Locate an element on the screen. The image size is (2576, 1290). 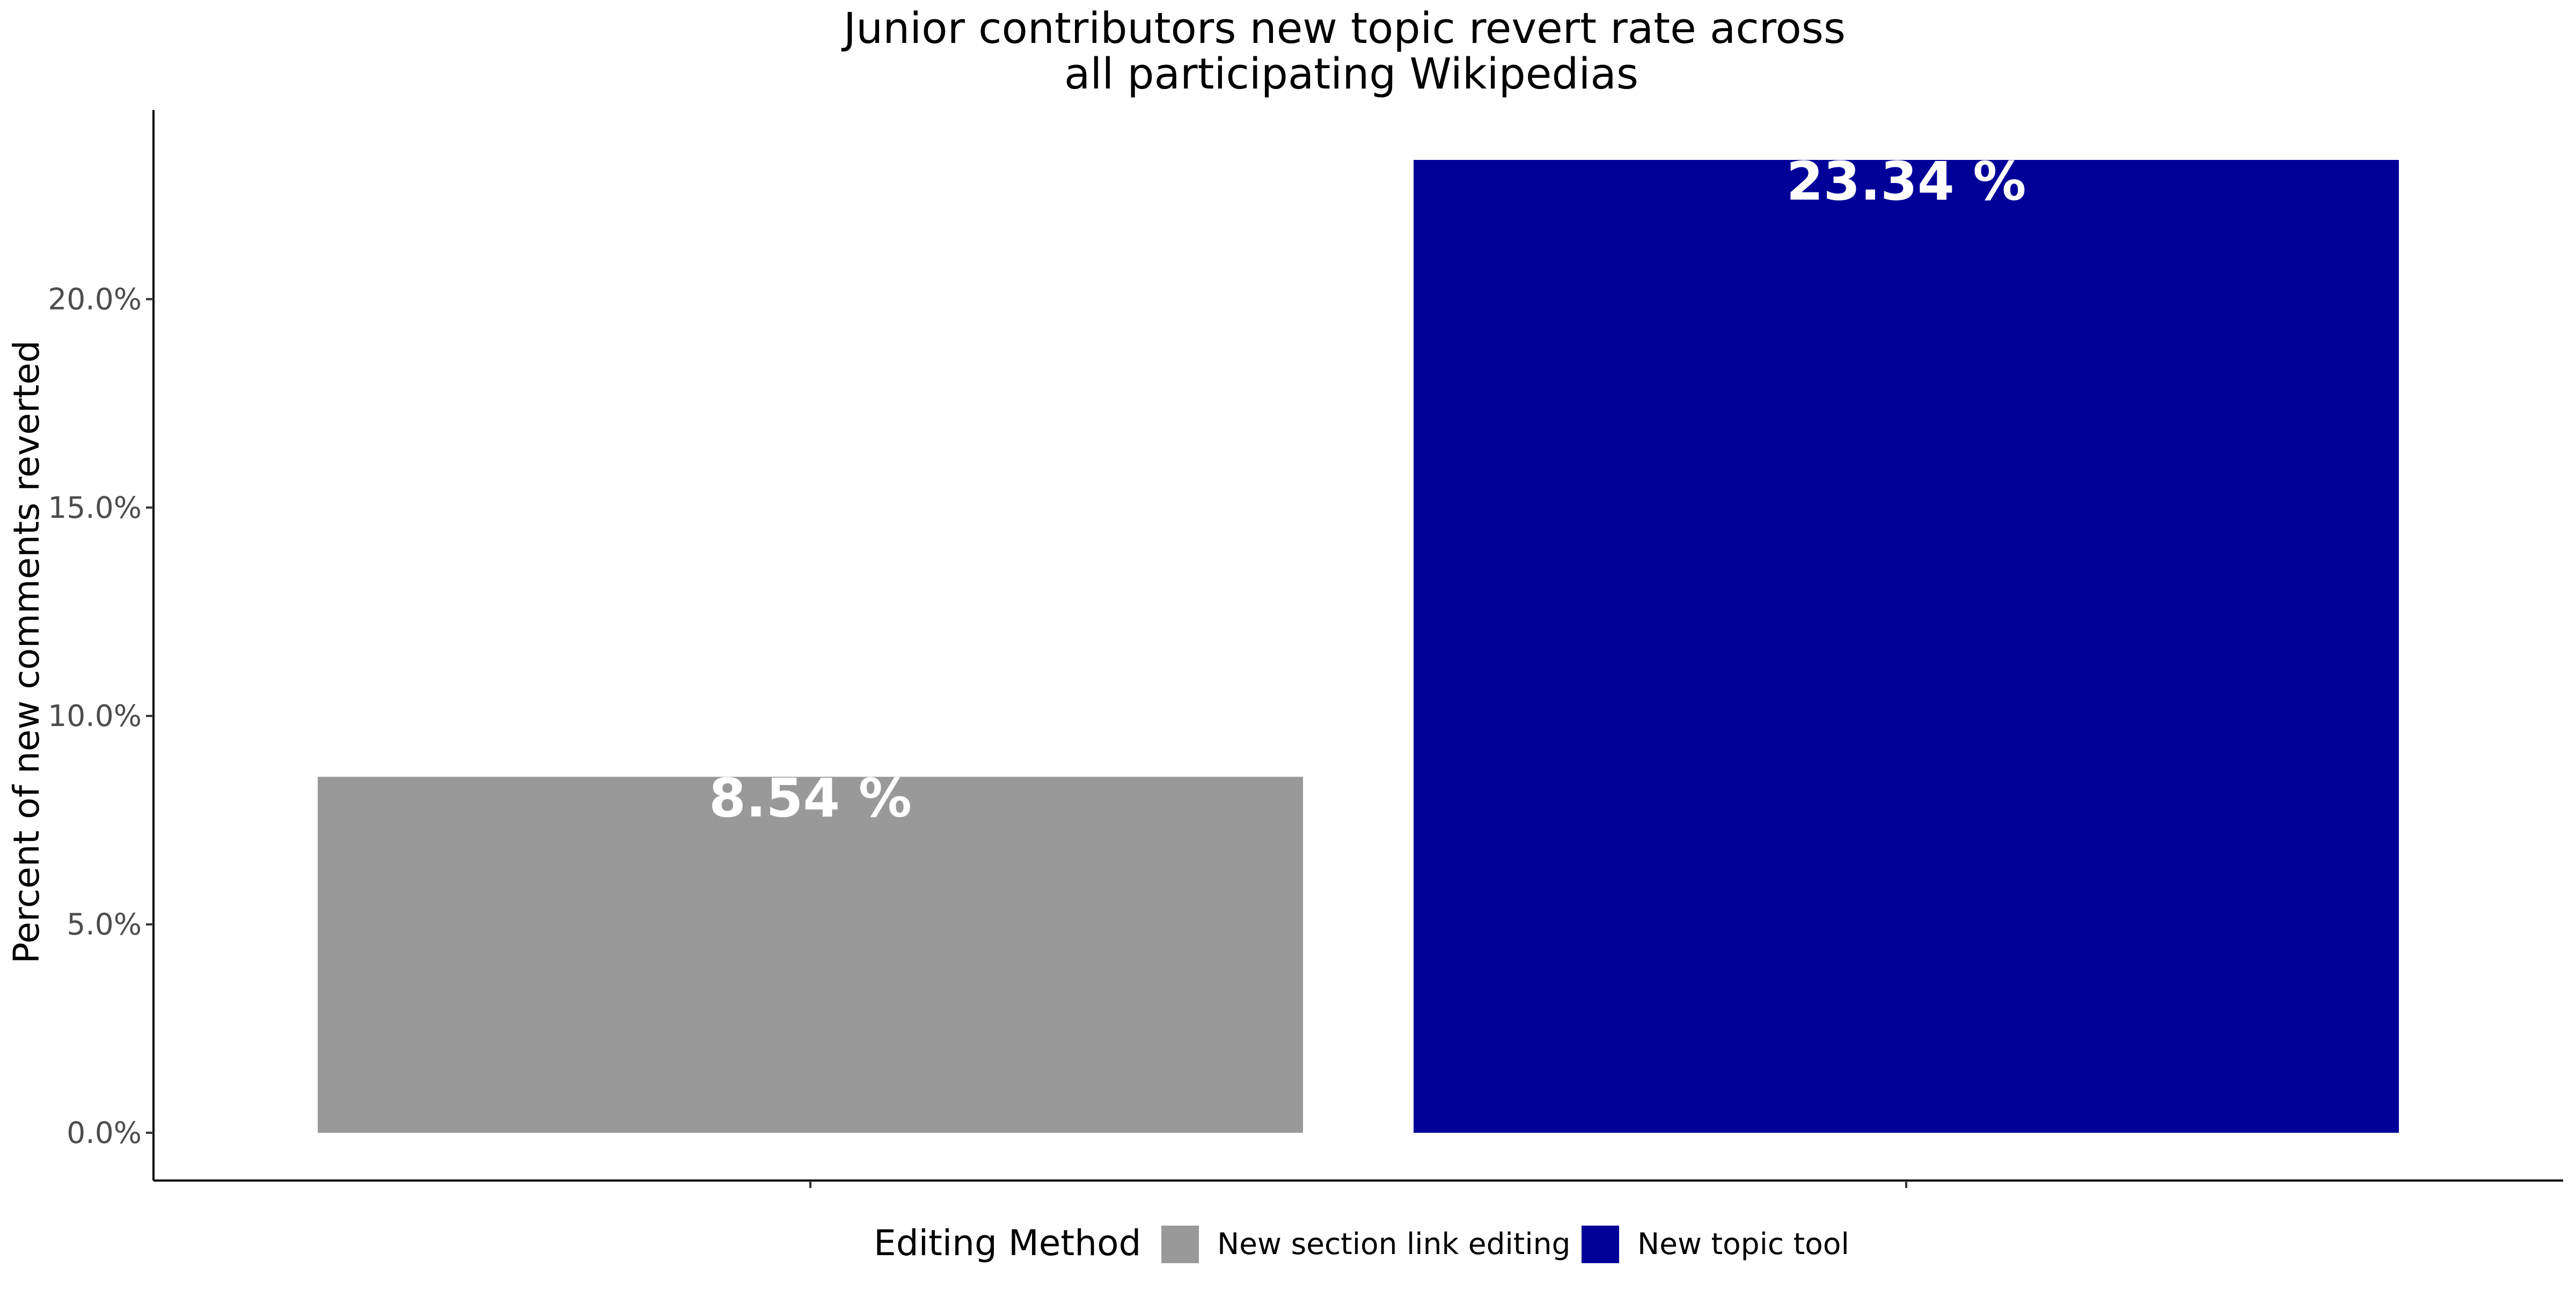
chart-title-line-2: all participating Wikipedias is located at coordinates (1351, 74).